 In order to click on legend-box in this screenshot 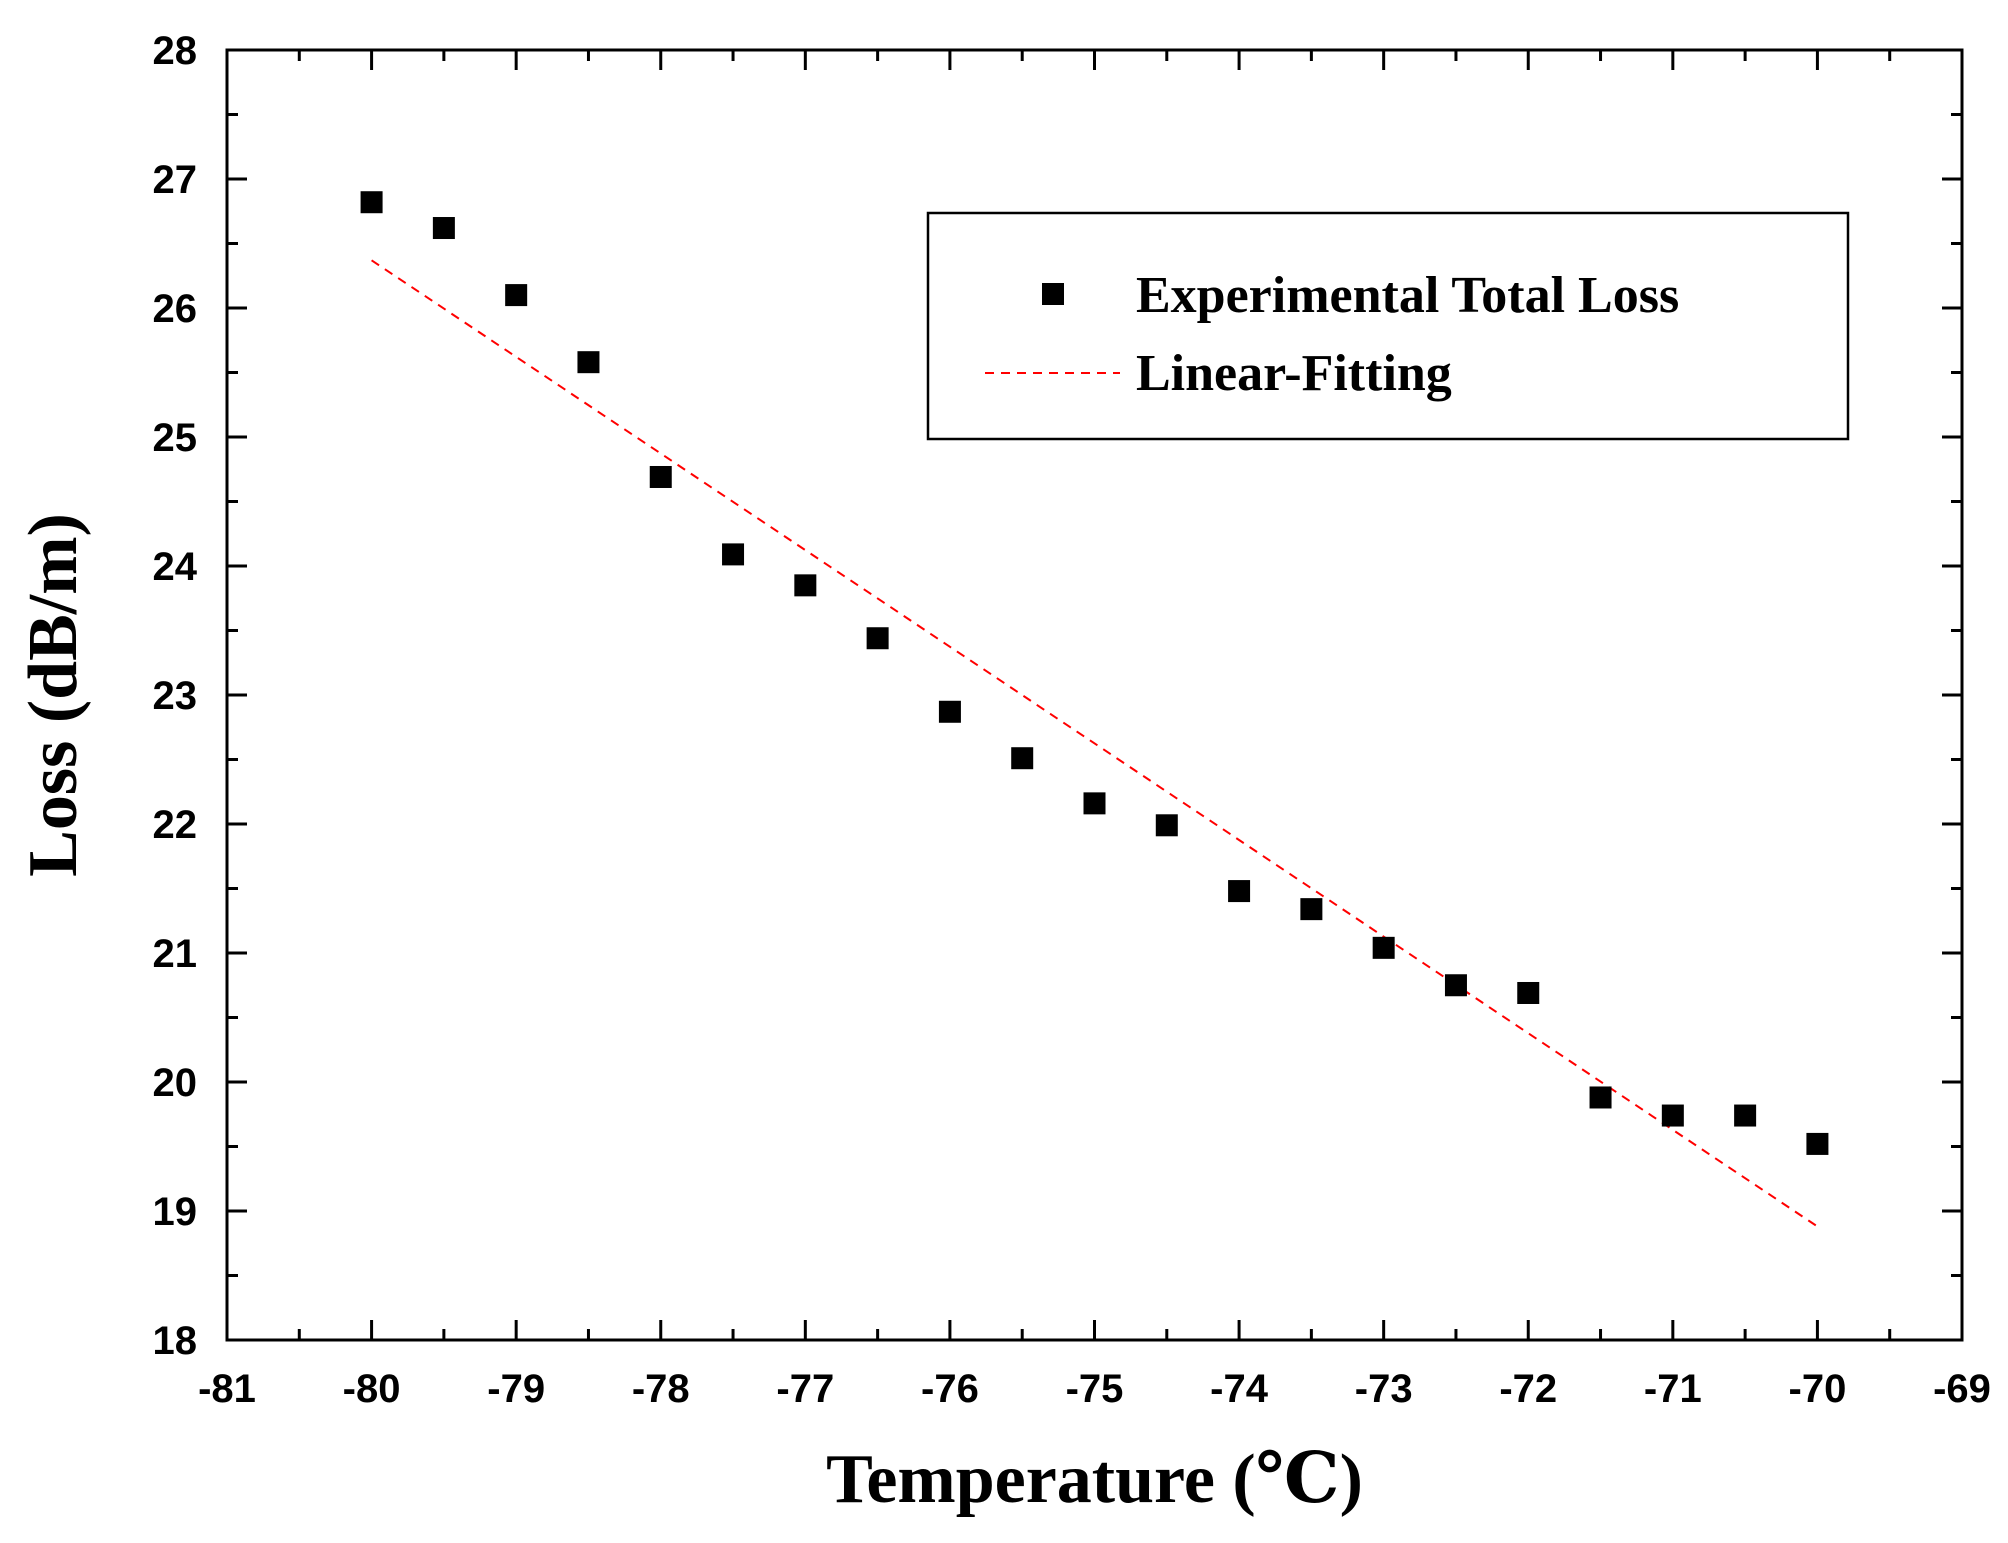, I will do `click(1388, 326)`.